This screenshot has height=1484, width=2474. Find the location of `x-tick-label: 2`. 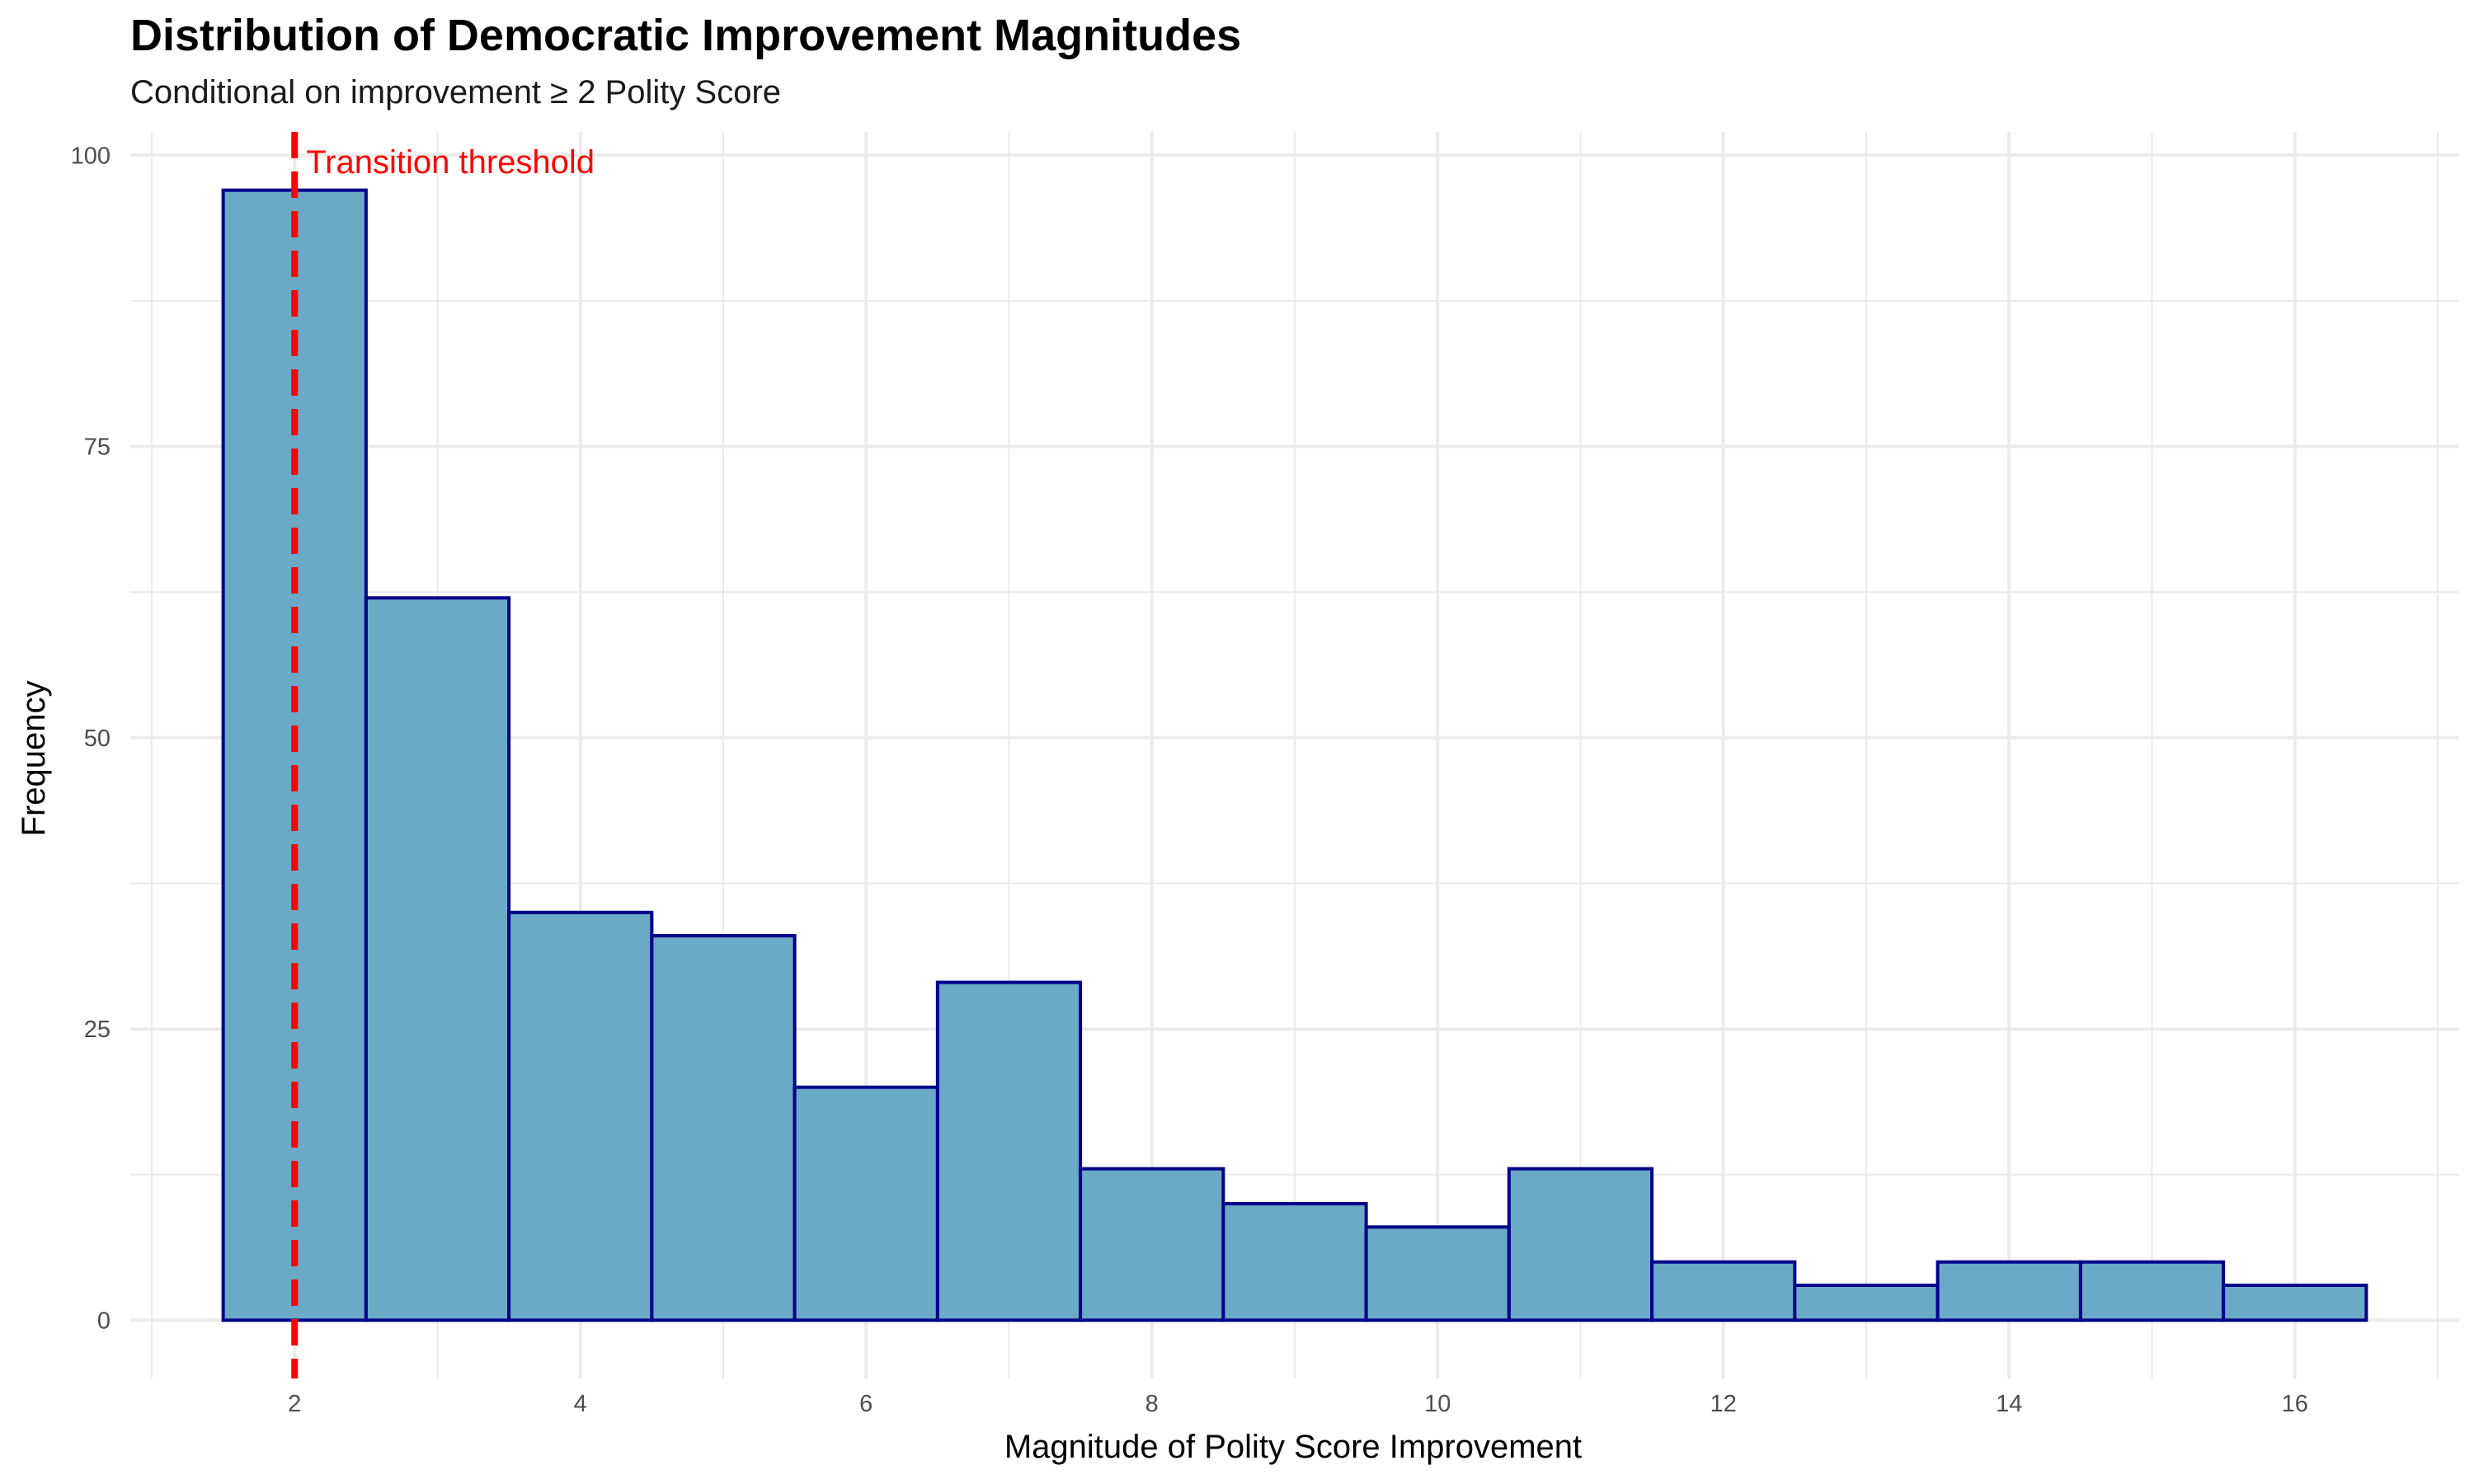

x-tick-label: 2 is located at coordinates (294, 1404).